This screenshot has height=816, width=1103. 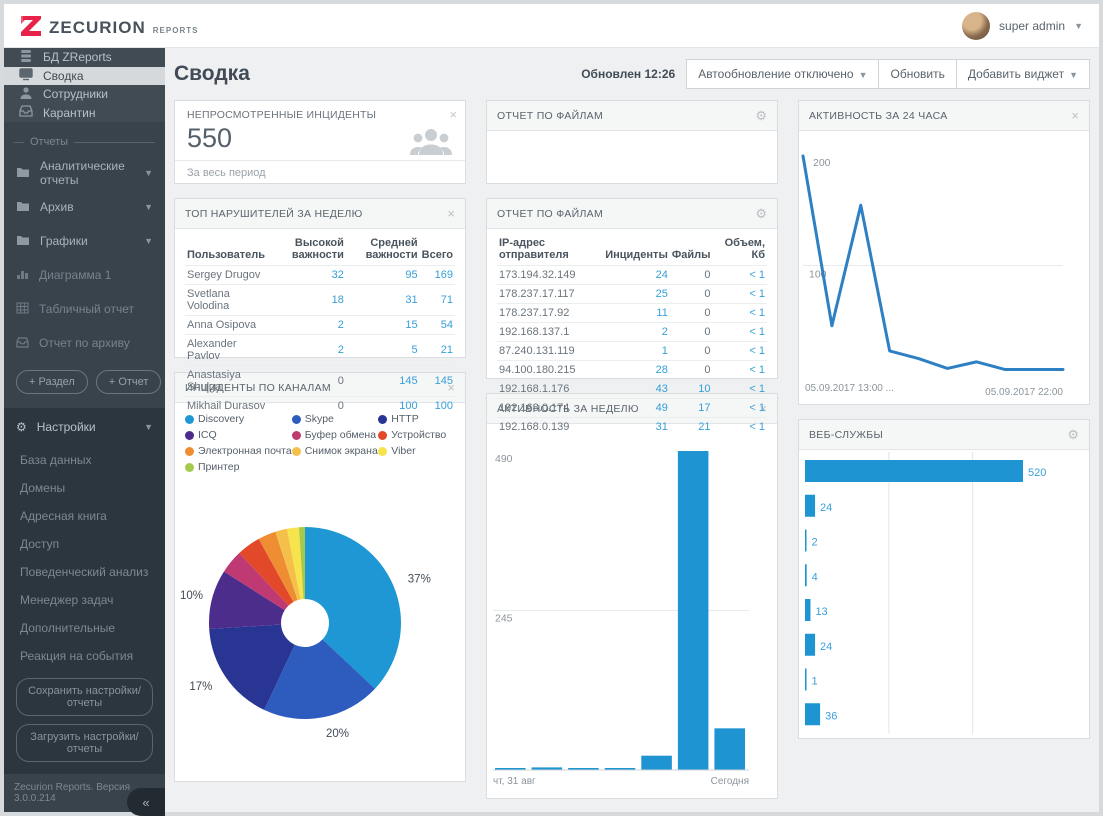 I want to click on row-value: 95, so click(x=382, y=275).